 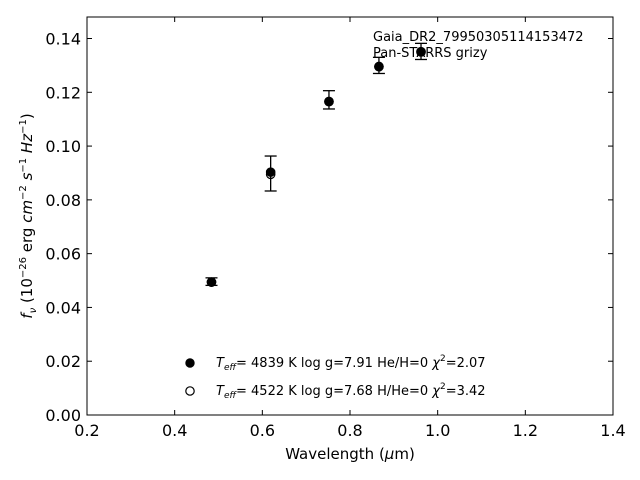 I want to click on x-tick-label: 1.0, so click(x=437, y=430).